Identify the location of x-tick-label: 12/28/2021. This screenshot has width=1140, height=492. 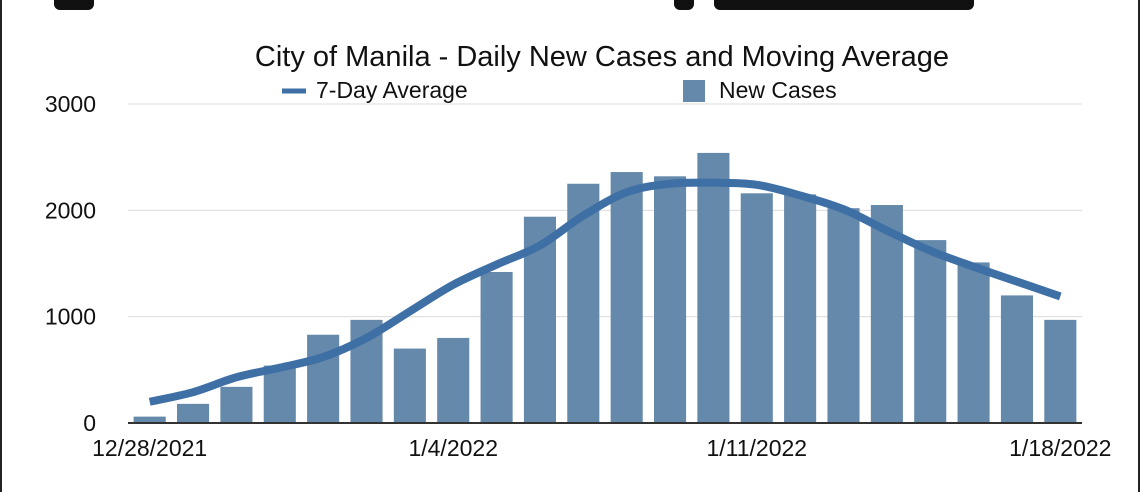
(149, 448).